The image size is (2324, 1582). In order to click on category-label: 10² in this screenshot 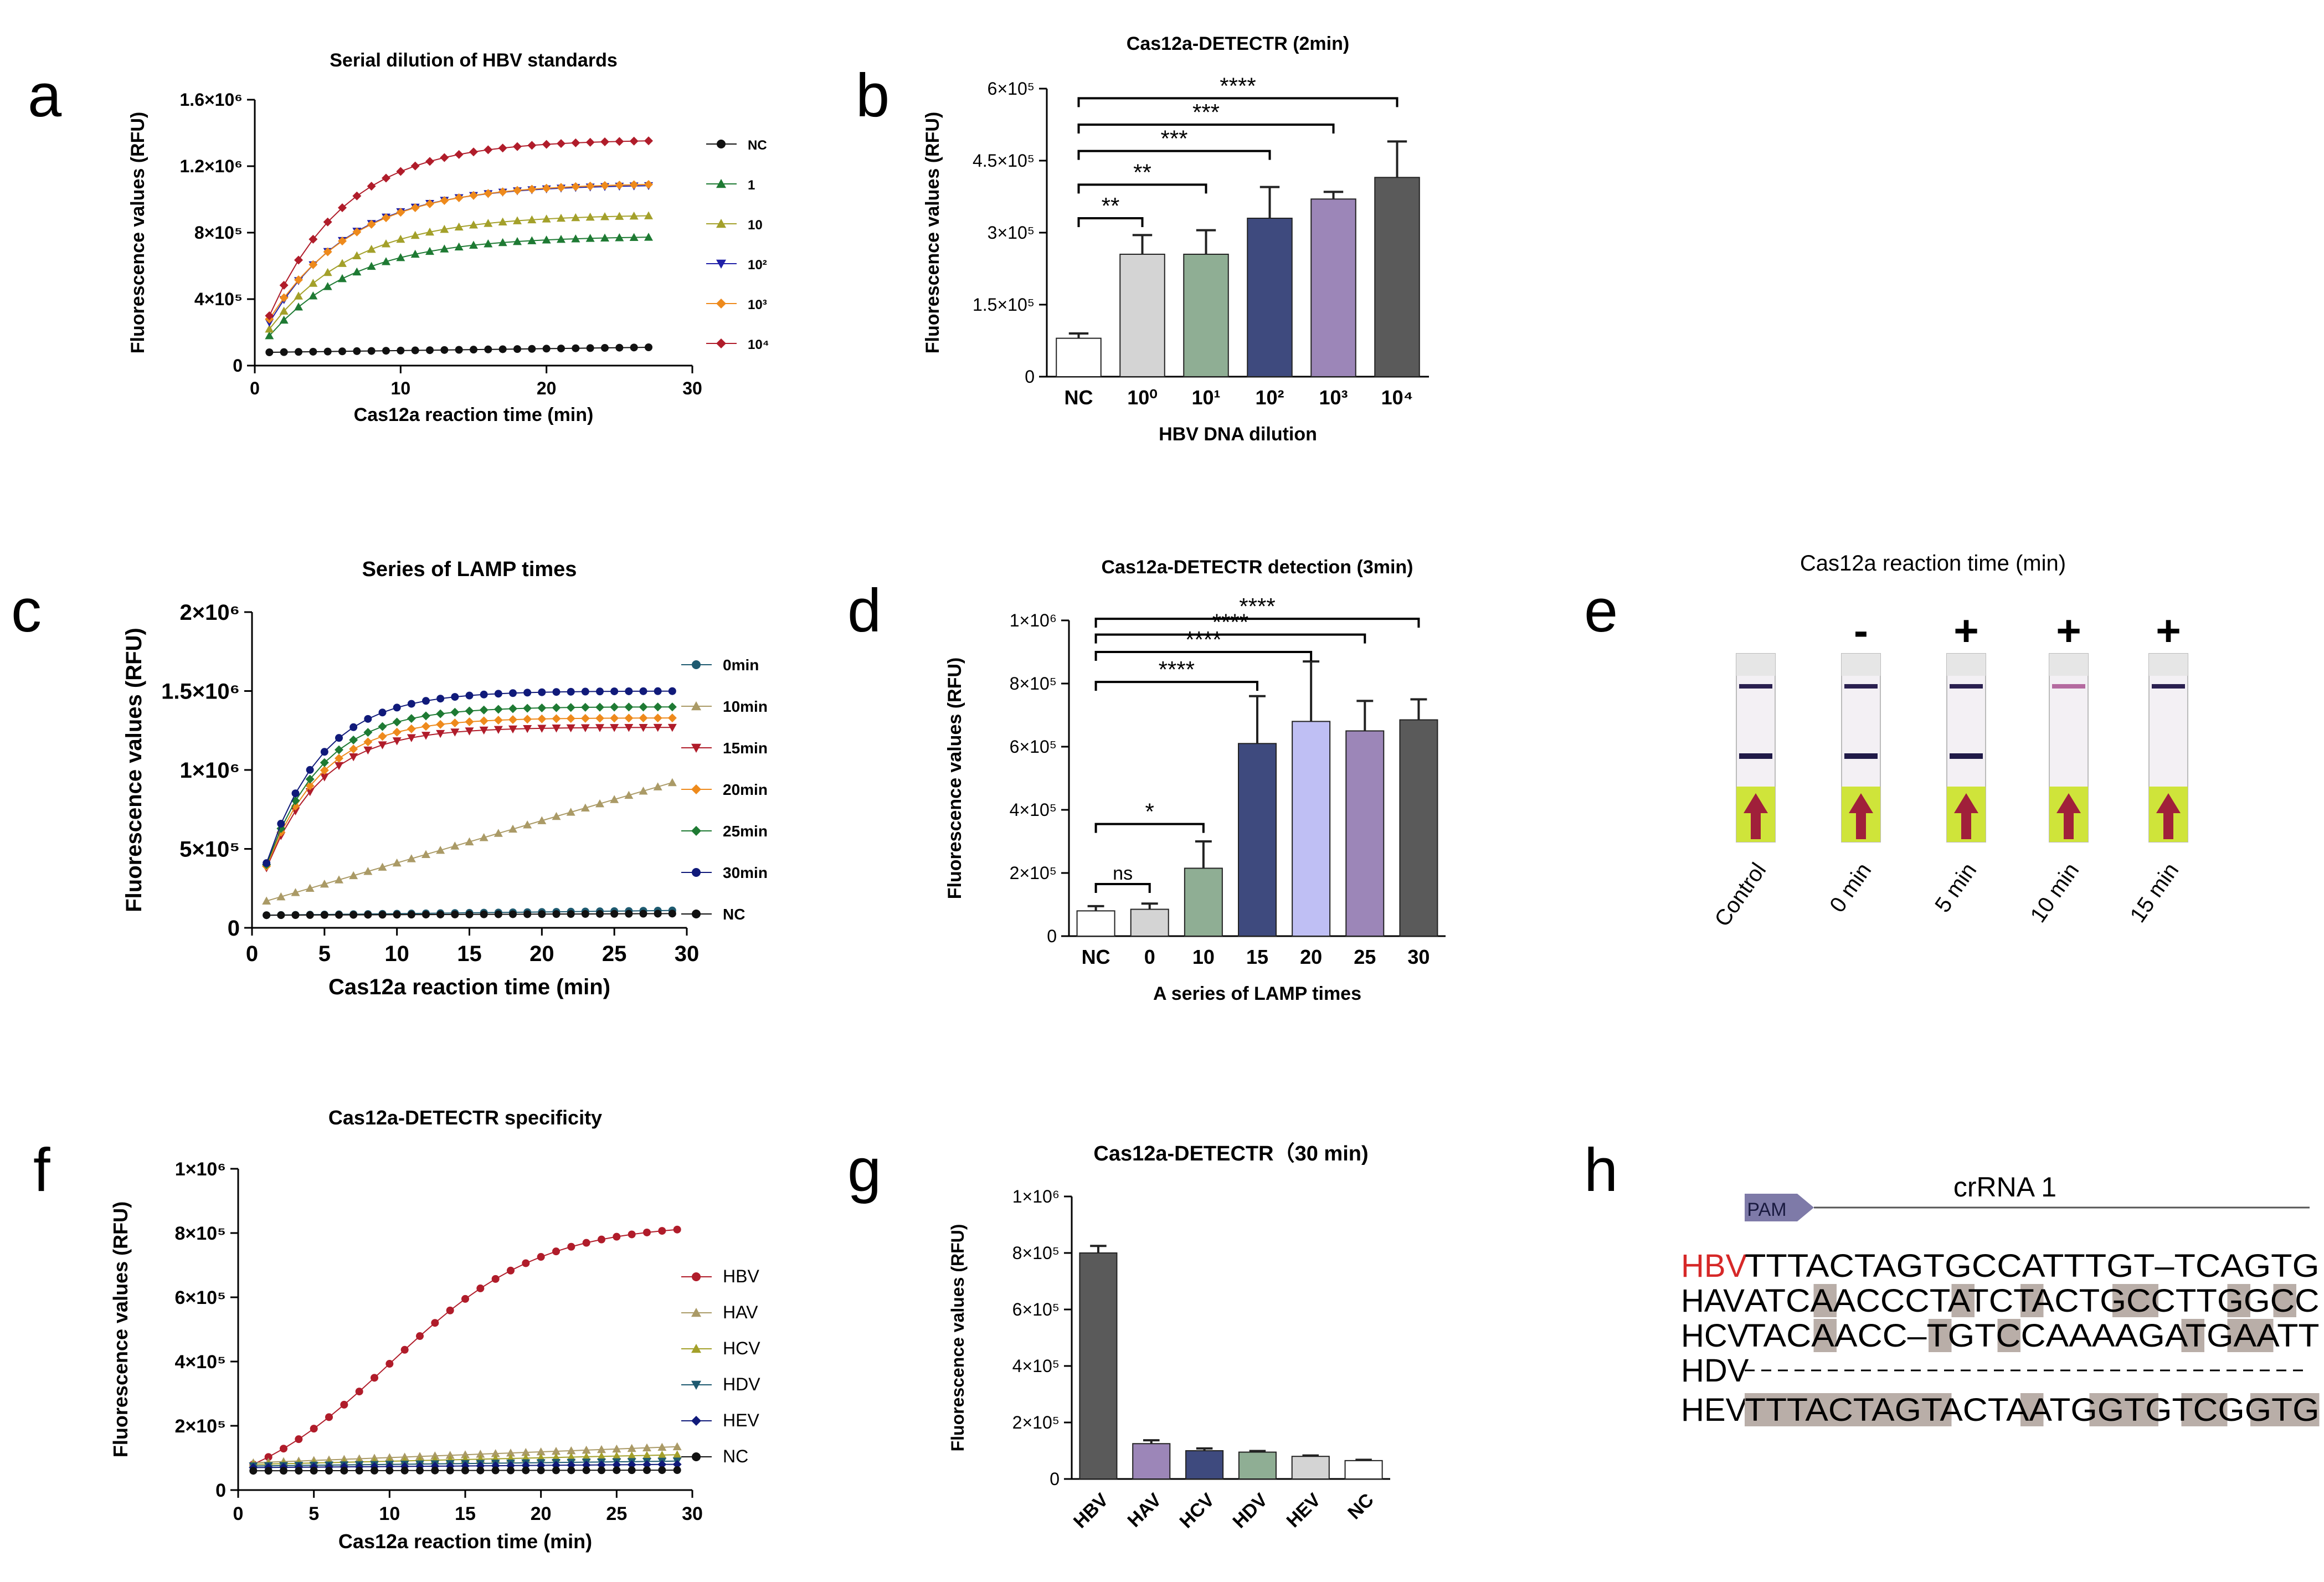, I will do `click(1269, 397)`.